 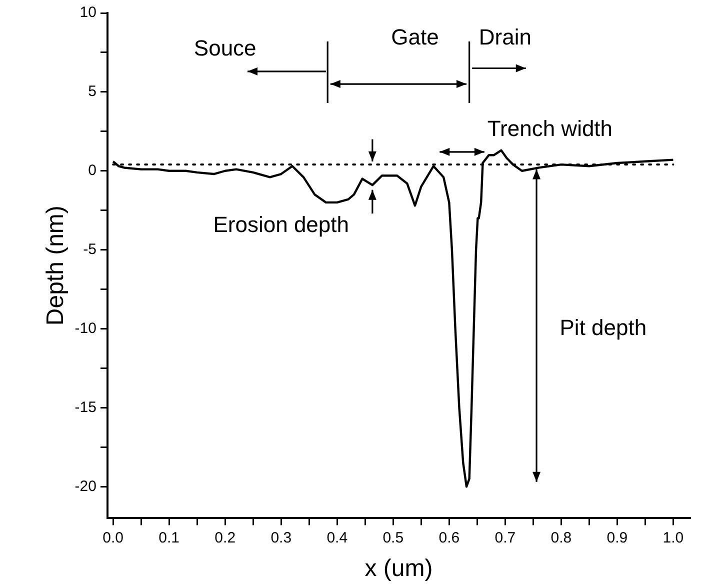 What do you see at coordinates (398, 568) in the screenshot?
I see `x-axis-title: x (um)` at bounding box center [398, 568].